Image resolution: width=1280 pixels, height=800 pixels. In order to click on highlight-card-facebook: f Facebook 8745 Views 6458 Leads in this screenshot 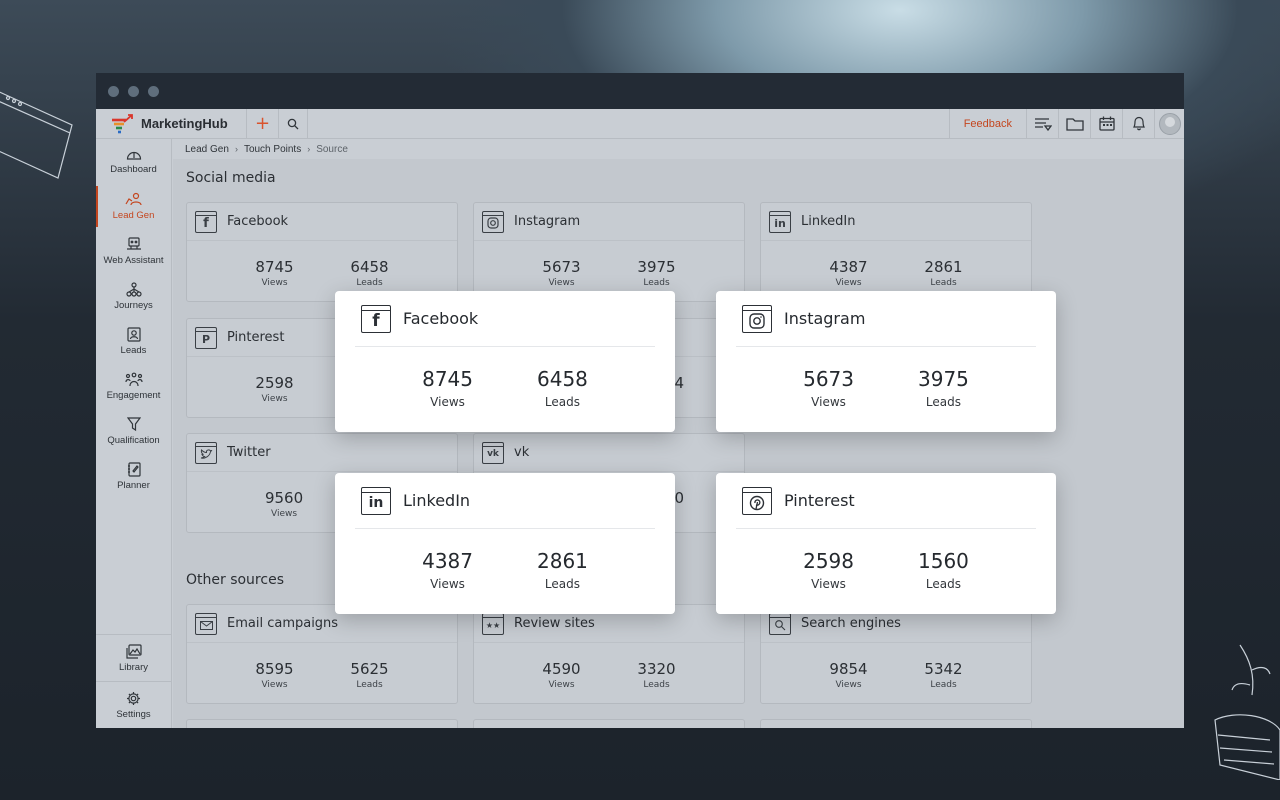, I will do `click(505, 361)`.